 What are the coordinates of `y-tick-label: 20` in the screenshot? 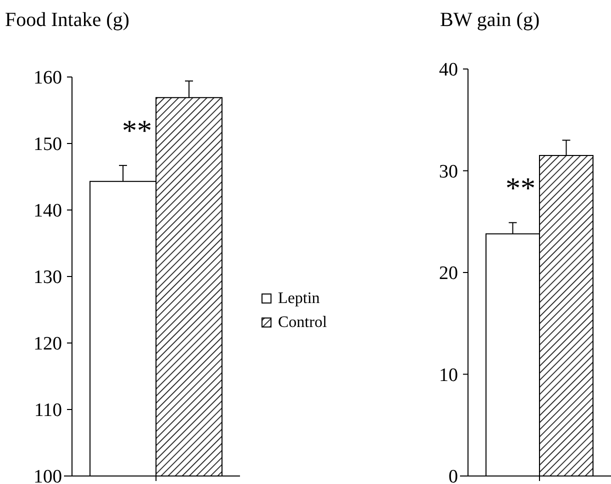 It's located at (448, 273).